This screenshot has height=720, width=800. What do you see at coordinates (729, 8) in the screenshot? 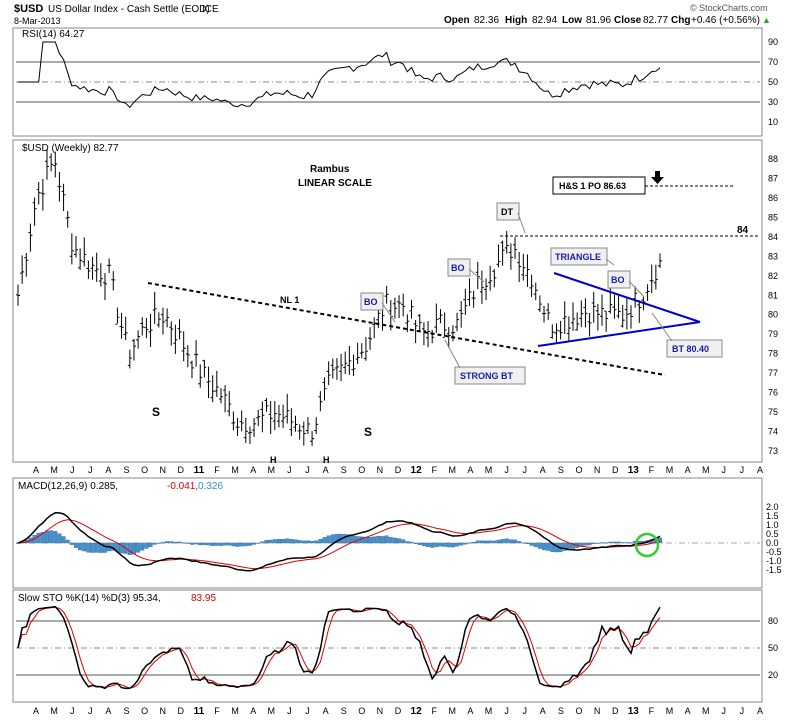
I see `watermark: © StockCharts.com` at bounding box center [729, 8].